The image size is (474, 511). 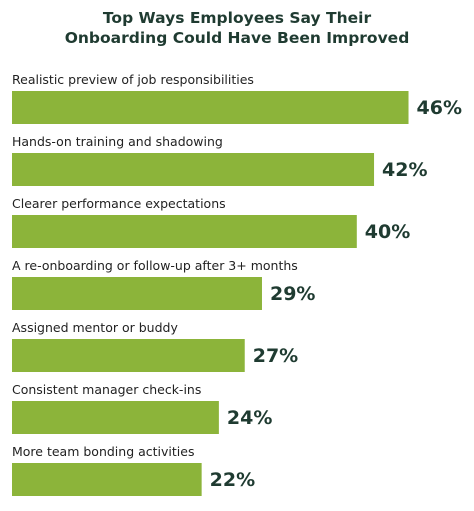 I want to click on category-label: Clearer performance expectations, so click(x=119, y=203).